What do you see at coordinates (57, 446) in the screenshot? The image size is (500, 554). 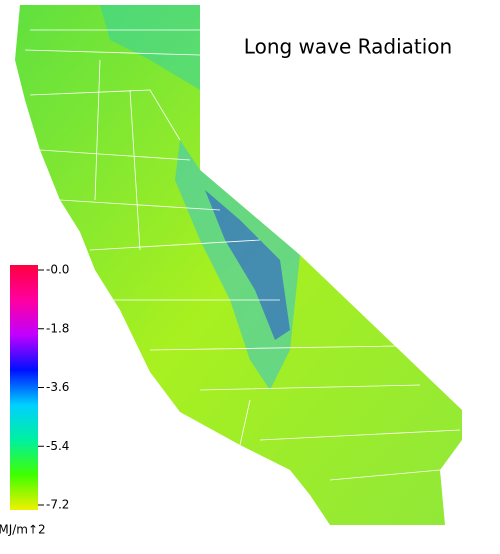 I see `colorbar-tick-label: -5.4` at bounding box center [57, 446].